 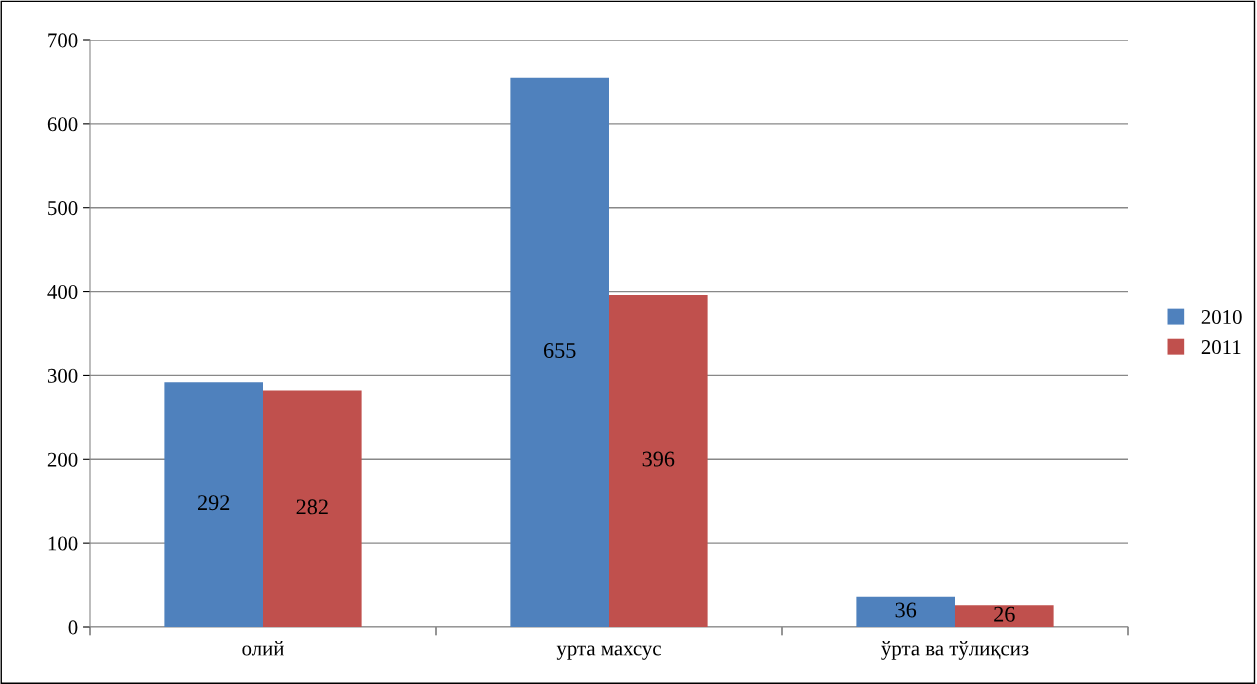 I want to click on data-label: 36, so click(x=906, y=610).